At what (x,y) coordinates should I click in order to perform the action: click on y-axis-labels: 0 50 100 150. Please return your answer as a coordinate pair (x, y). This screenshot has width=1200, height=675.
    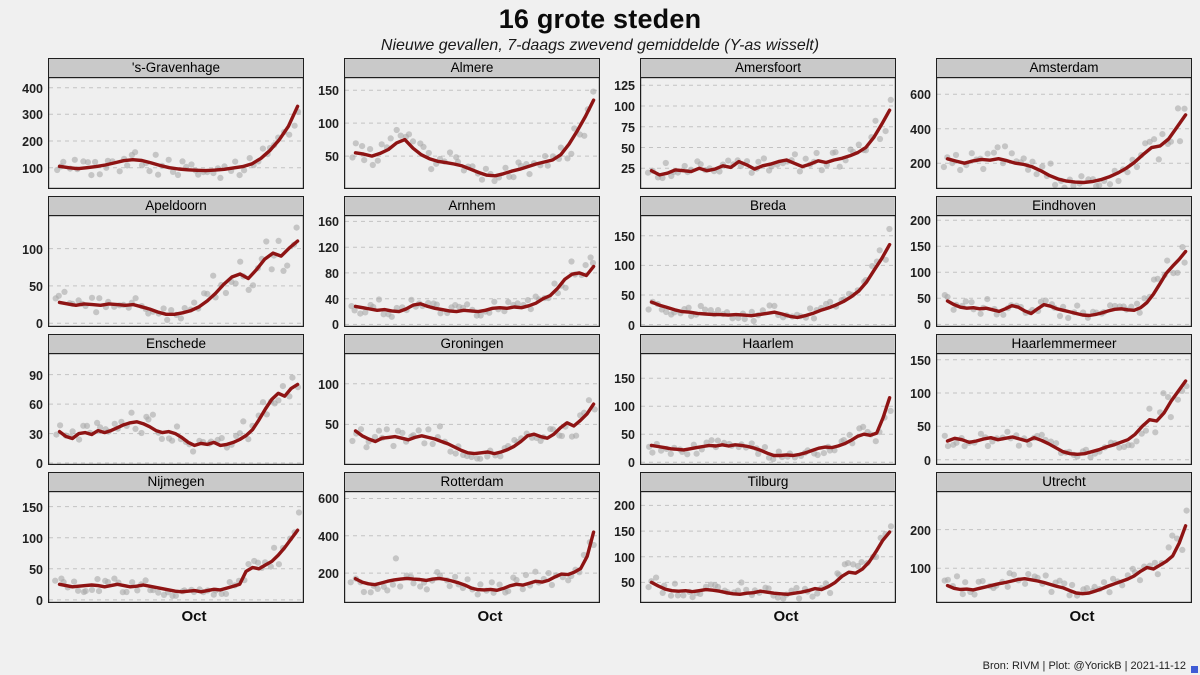
    Looking at the image, I should click on (916, 401).